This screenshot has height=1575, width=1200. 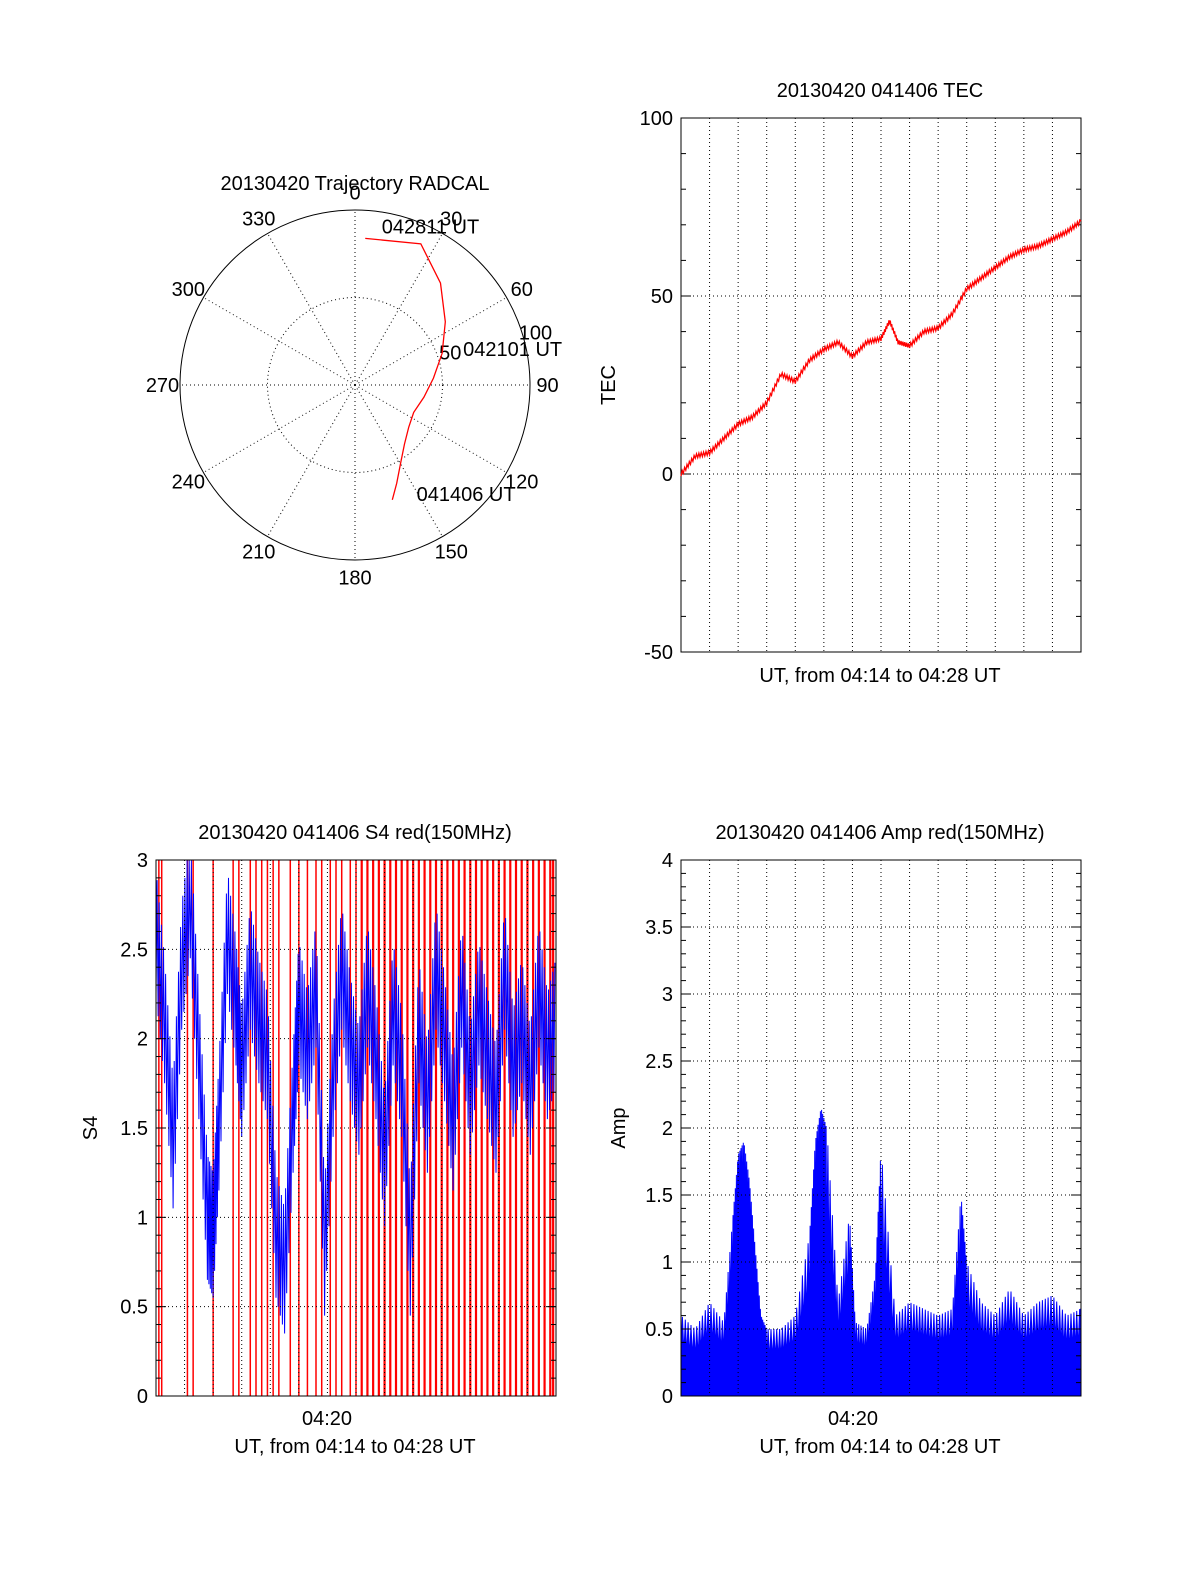 I want to click on polar-angle-label: 30, so click(x=451, y=219).